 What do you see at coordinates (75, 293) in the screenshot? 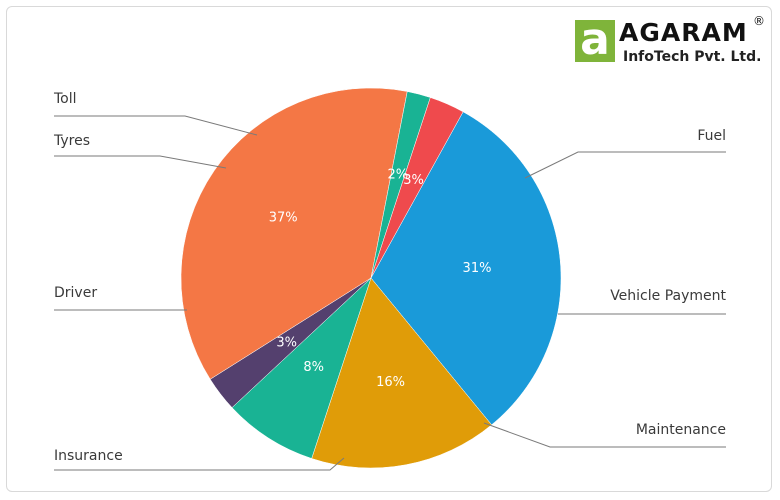
I see `category-label: Driver` at bounding box center [75, 293].